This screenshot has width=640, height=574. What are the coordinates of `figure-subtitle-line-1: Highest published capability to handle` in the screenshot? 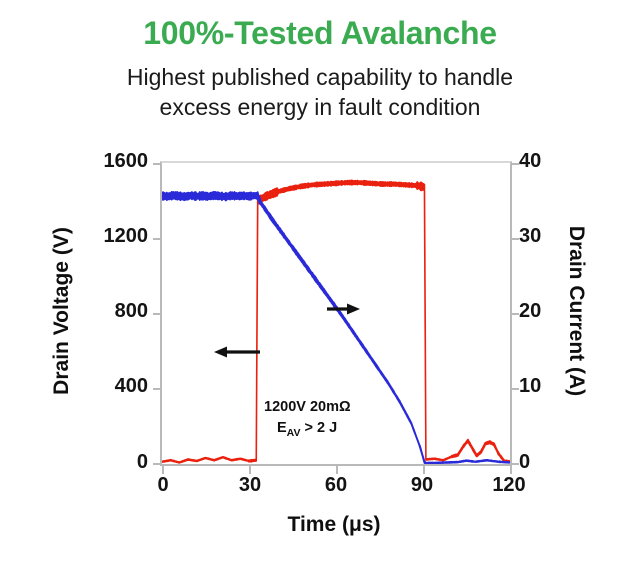 It's located at (320, 77).